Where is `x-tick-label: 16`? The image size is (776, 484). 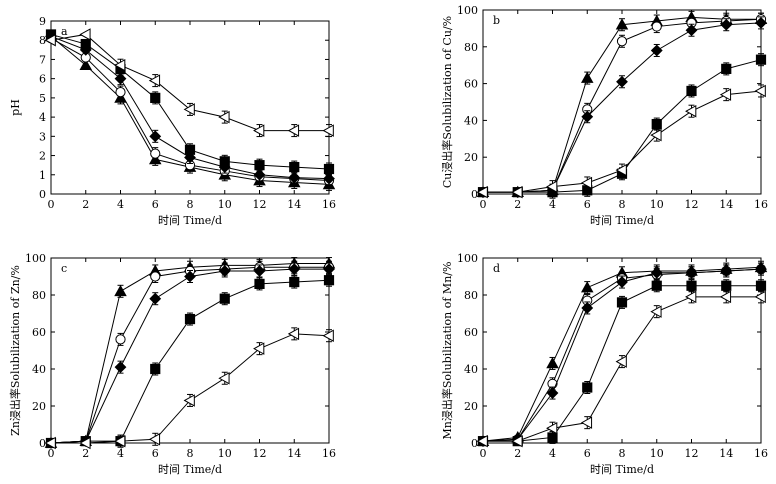 x-tick-label: 16 is located at coordinates (761, 204).